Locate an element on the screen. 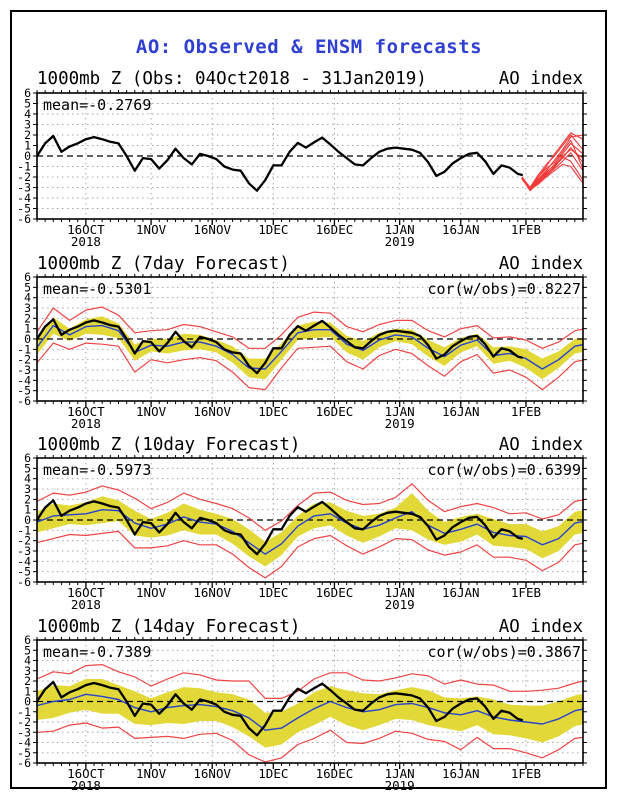 This screenshot has width=618, height=800. panel-4-header: 1000mb Z (14day Forecast) AO index is located at coordinates (310, 627).